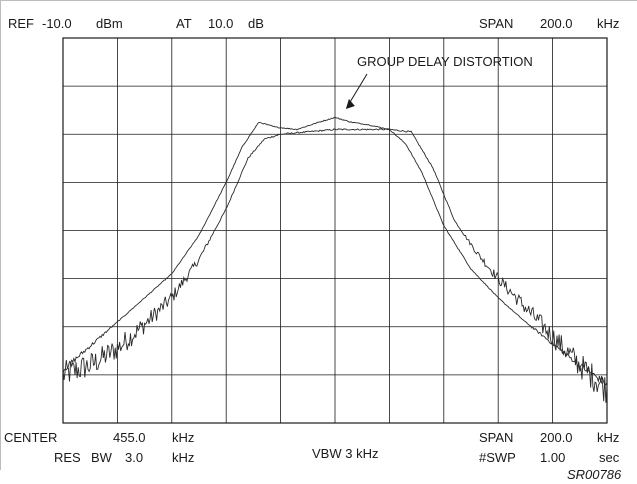  I want to click on res-bw-unit: kHz, so click(183, 457).